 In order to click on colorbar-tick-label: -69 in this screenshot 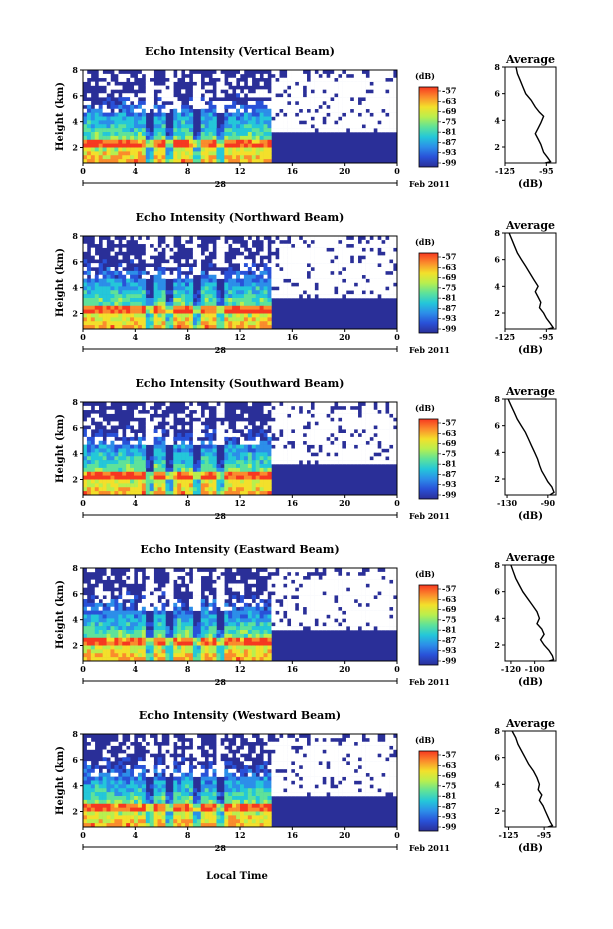, I will do `click(449, 111)`.